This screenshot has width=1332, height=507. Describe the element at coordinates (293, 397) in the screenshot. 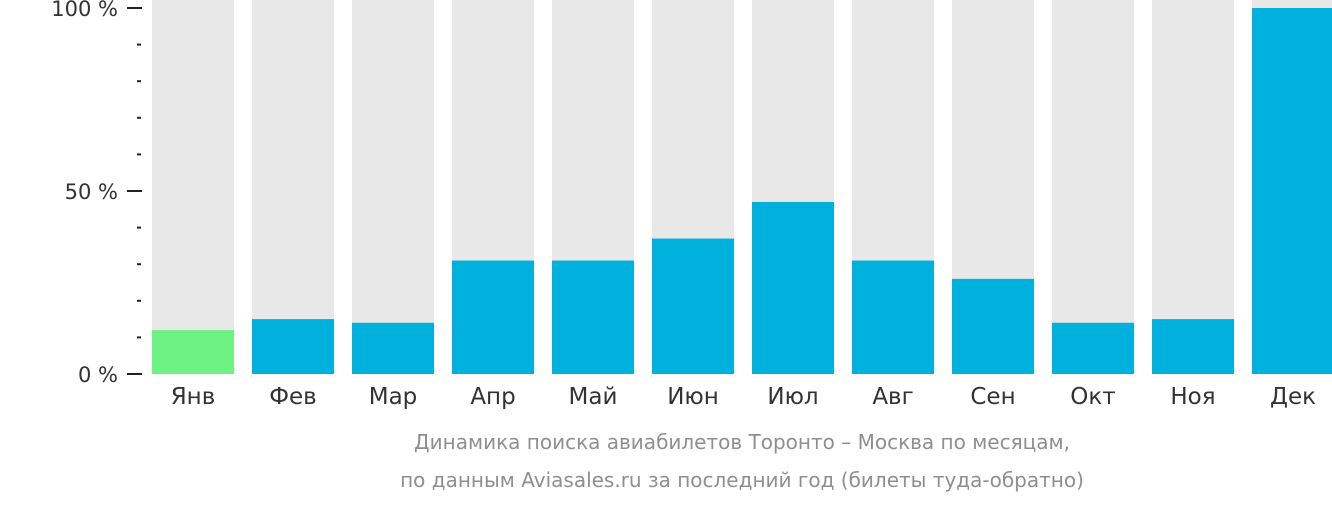

I see `x-tick-label-2: Фев` at that location.